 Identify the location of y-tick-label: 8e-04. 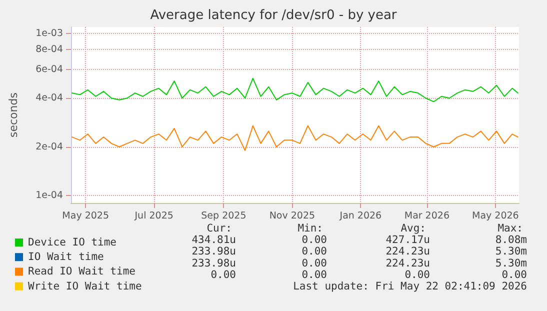
(49, 49).